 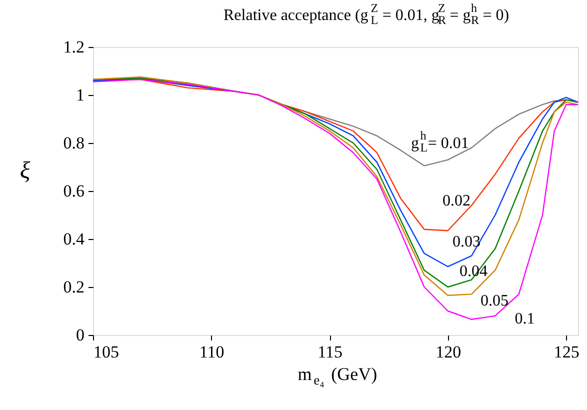 I want to click on y-tick-label: 0, so click(x=80, y=335).